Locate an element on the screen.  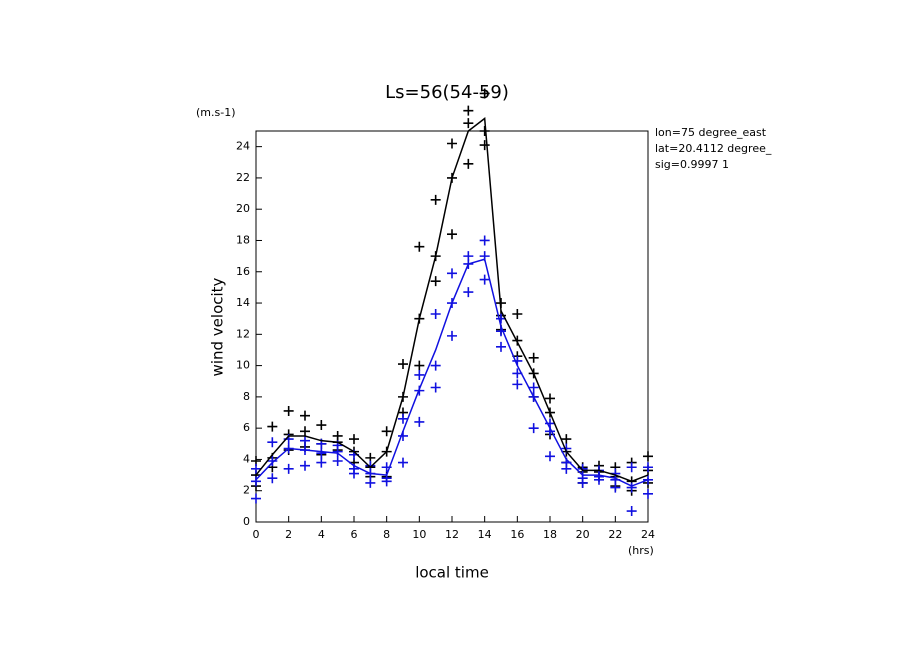
y-tick-label: 10 is located at coordinates (243, 365).